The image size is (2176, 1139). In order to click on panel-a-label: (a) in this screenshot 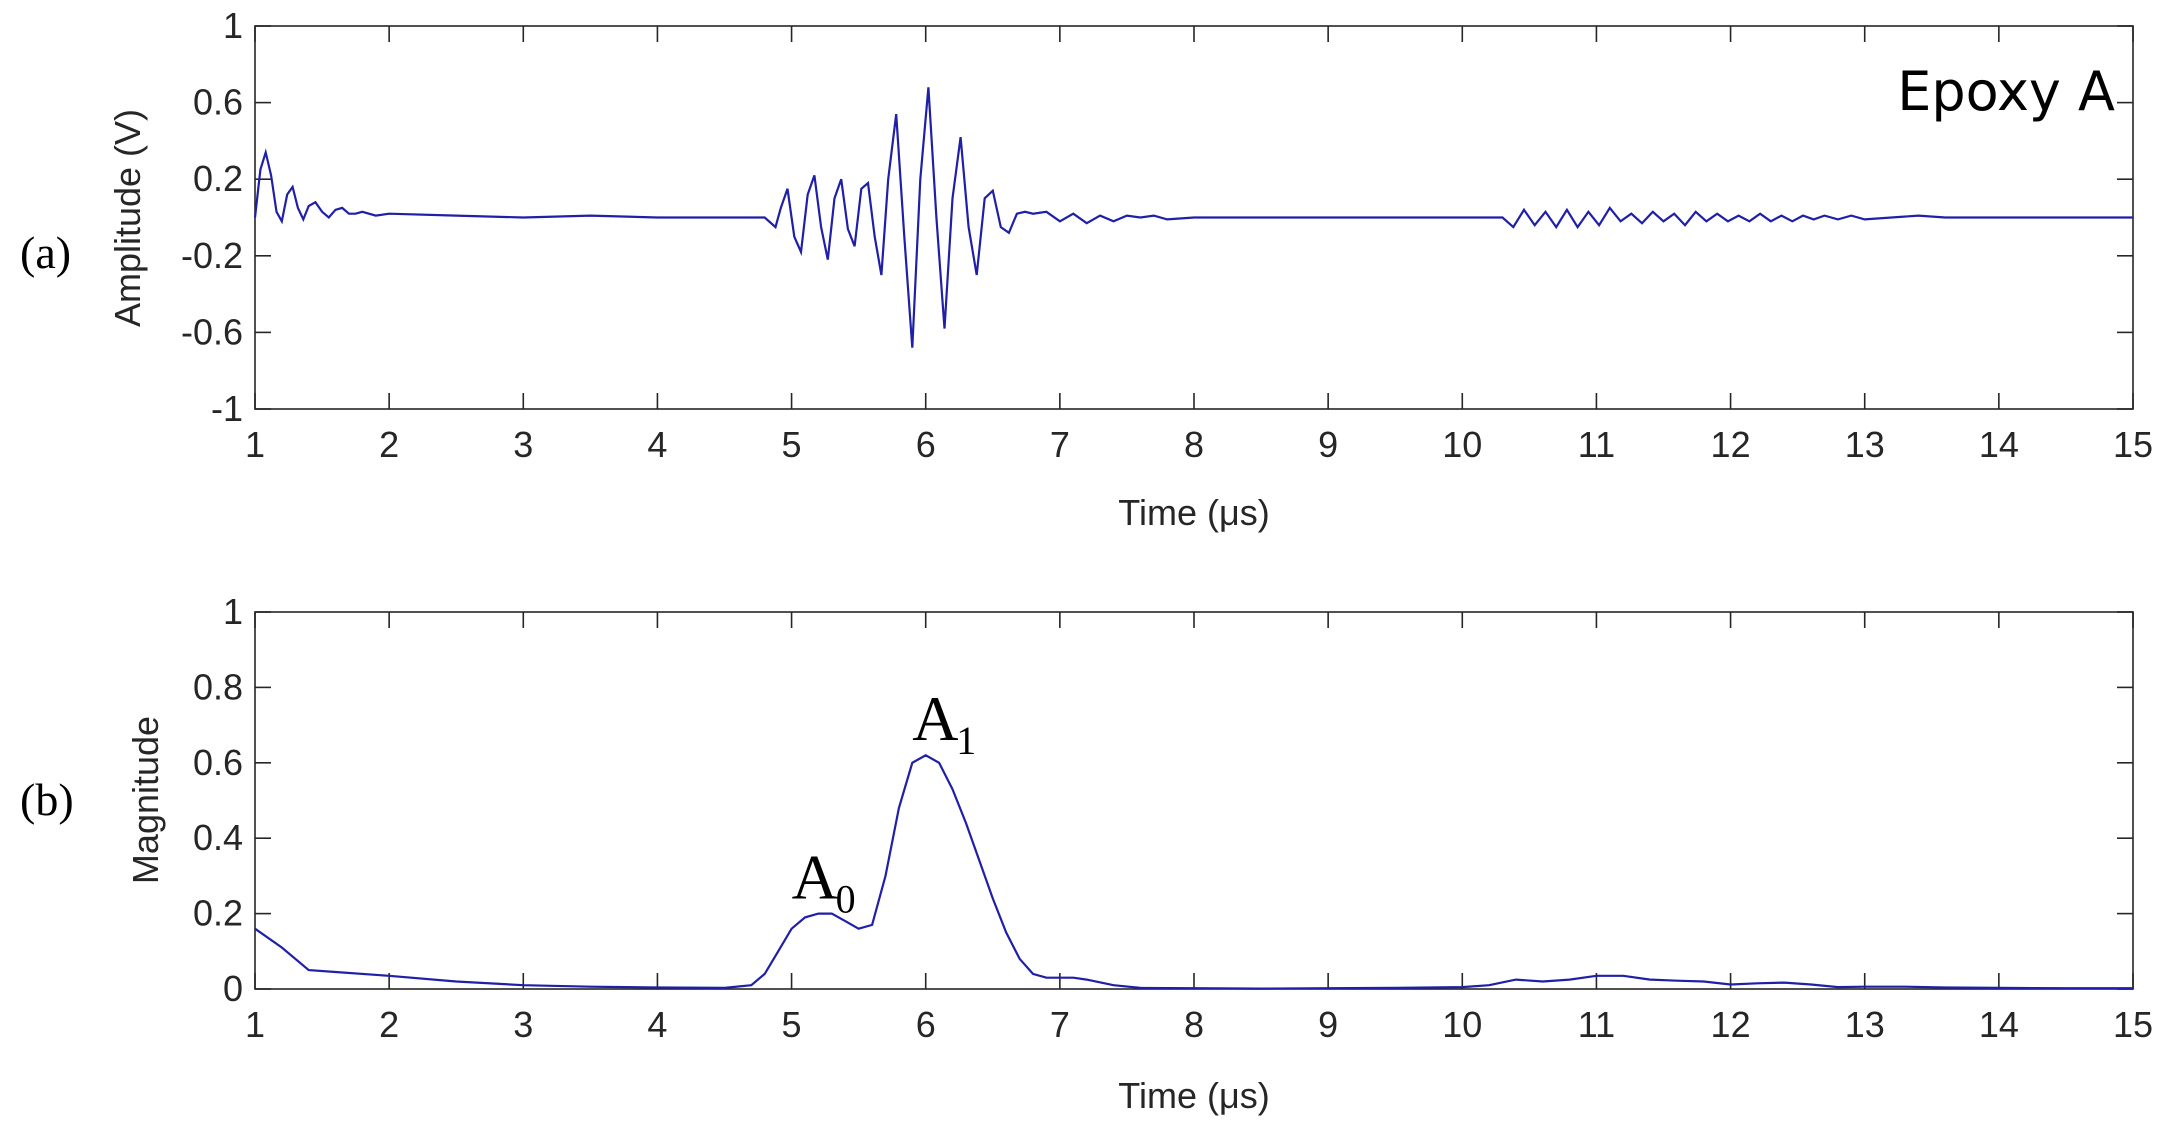, I will do `click(45, 252)`.